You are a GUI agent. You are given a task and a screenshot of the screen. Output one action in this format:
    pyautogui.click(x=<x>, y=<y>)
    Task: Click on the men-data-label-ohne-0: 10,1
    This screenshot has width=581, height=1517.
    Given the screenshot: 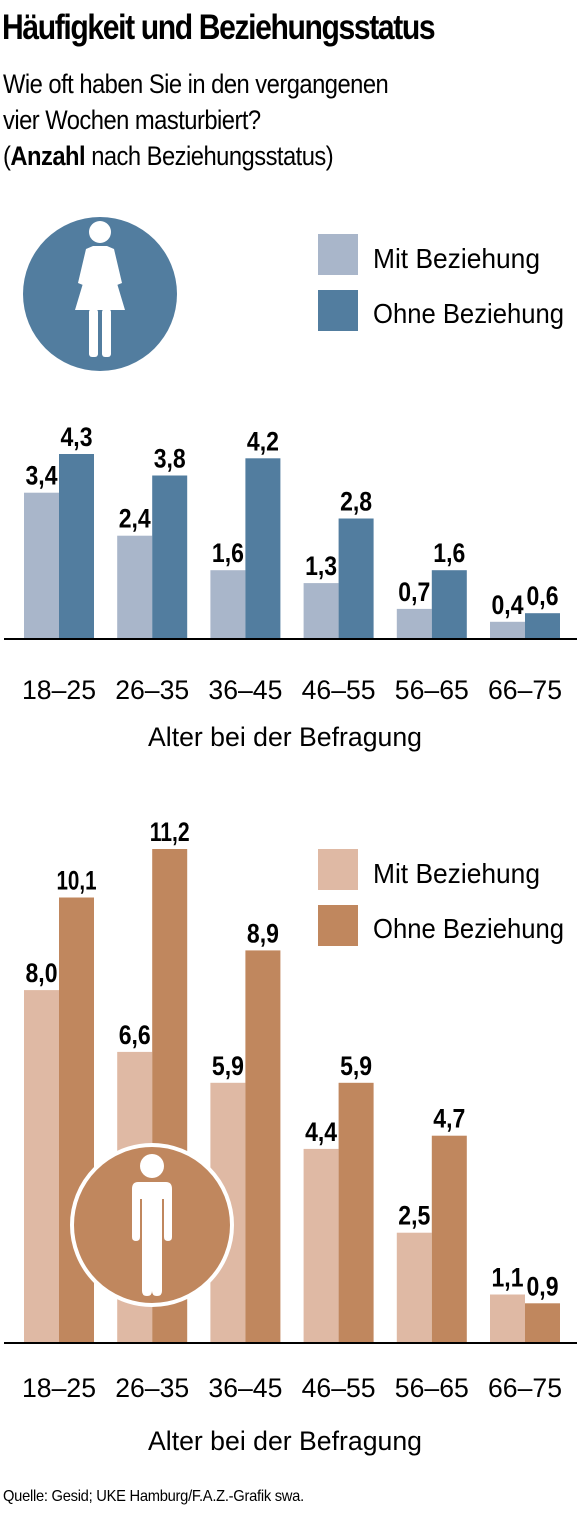 What is the action you would take?
    pyautogui.click(x=77, y=881)
    